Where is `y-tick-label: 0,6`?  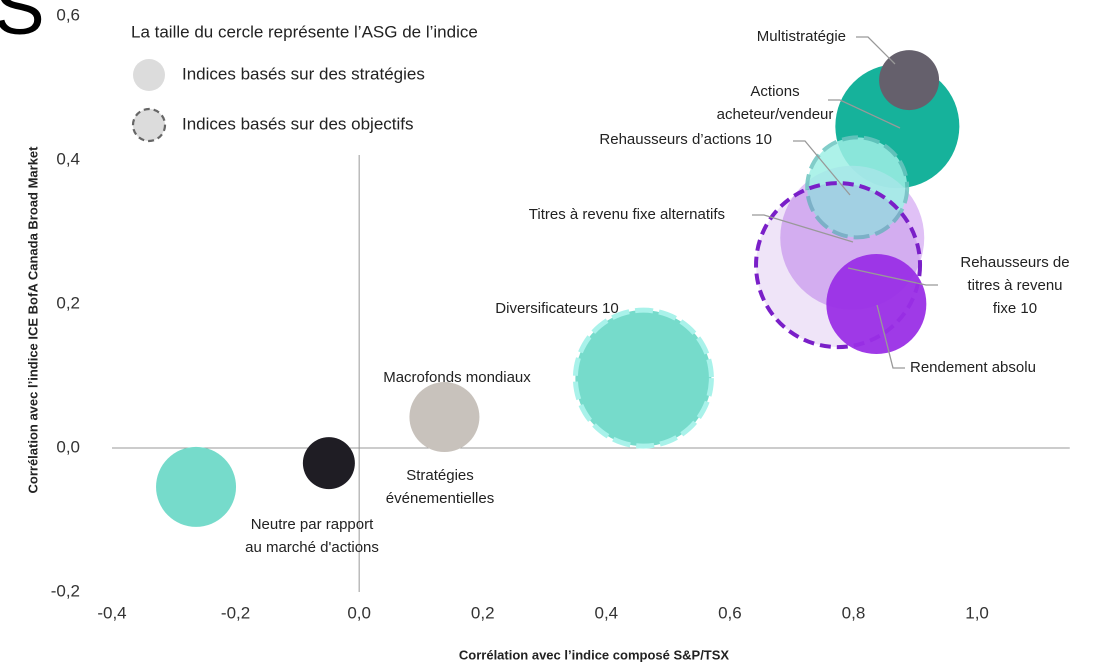
y-tick-label: 0,6 is located at coordinates (68, 14).